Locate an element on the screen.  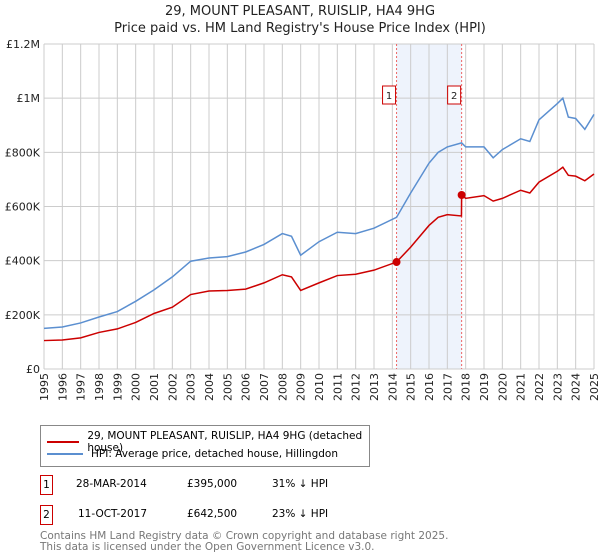
x-tick-label: 2014 is located at coordinates (392, 387).